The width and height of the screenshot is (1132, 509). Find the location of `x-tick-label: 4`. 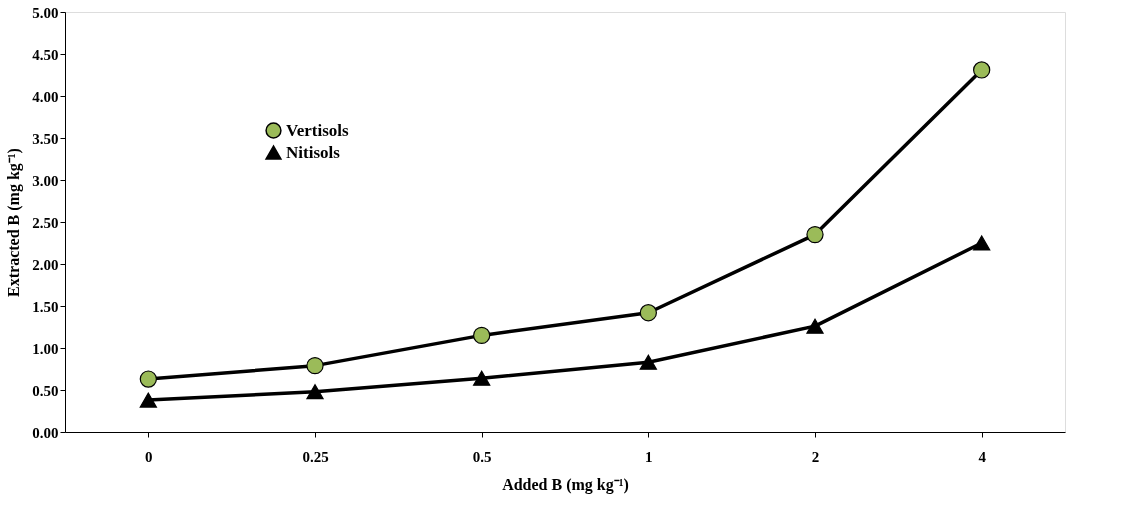

x-tick-label: 4 is located at coordinates (982, 456).